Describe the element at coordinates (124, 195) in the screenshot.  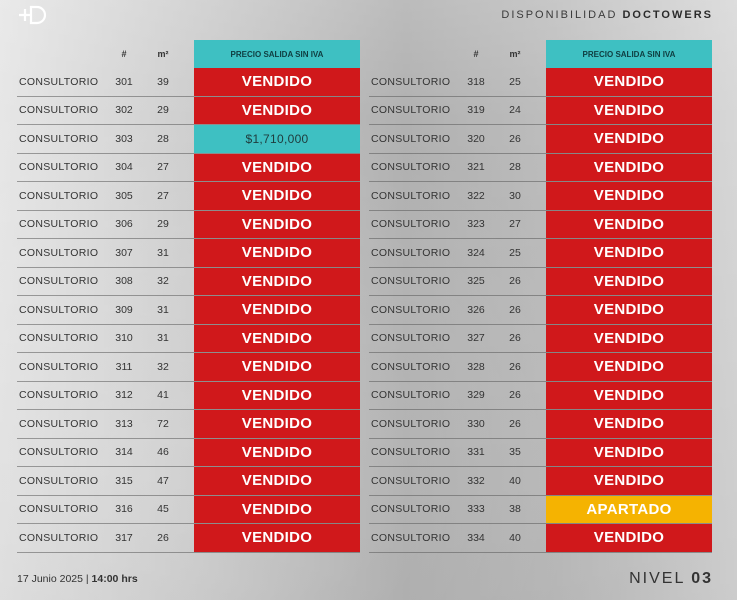
I see `unit-number: 305` at that location.